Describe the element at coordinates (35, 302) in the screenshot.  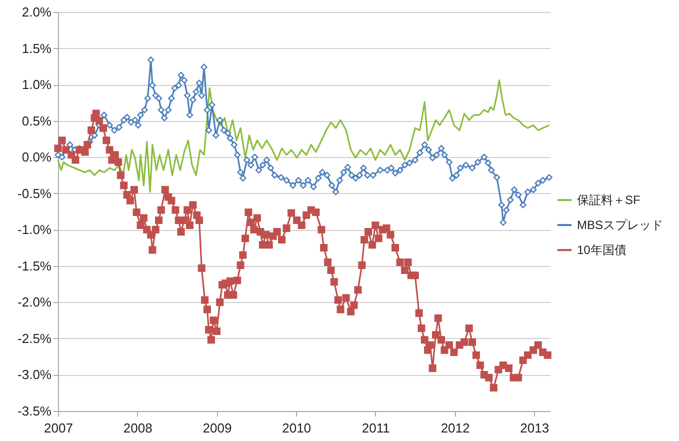
I see `y-tick-label: -2.0%` at that location.